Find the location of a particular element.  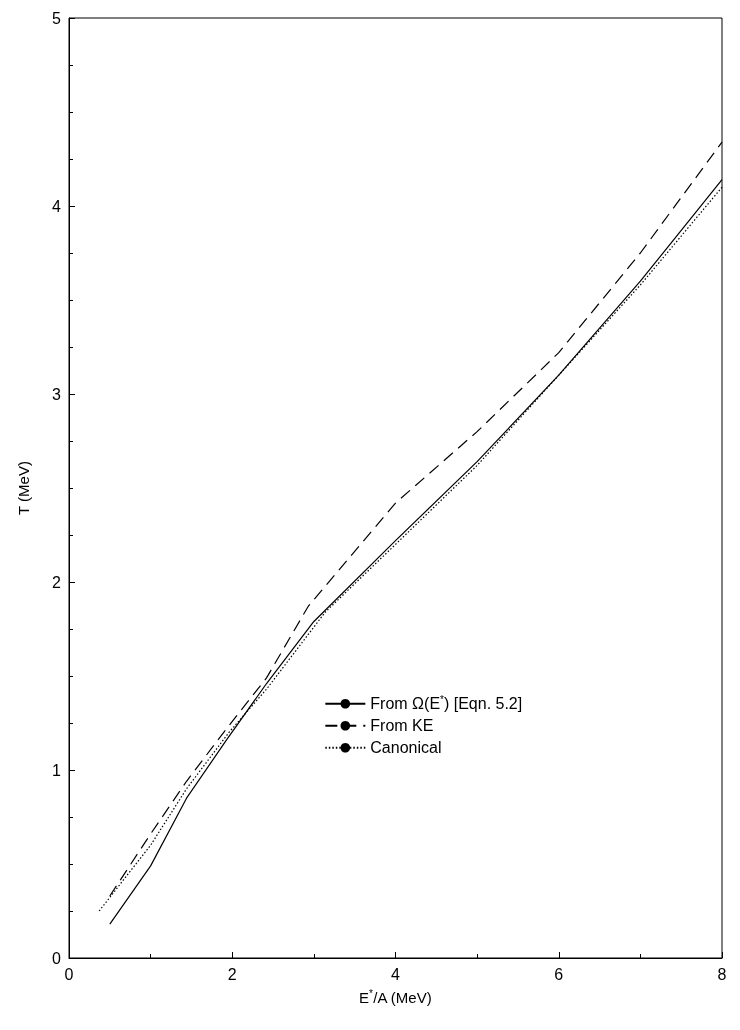

y-tick-label: 4 is located at coordinates (57, 206).